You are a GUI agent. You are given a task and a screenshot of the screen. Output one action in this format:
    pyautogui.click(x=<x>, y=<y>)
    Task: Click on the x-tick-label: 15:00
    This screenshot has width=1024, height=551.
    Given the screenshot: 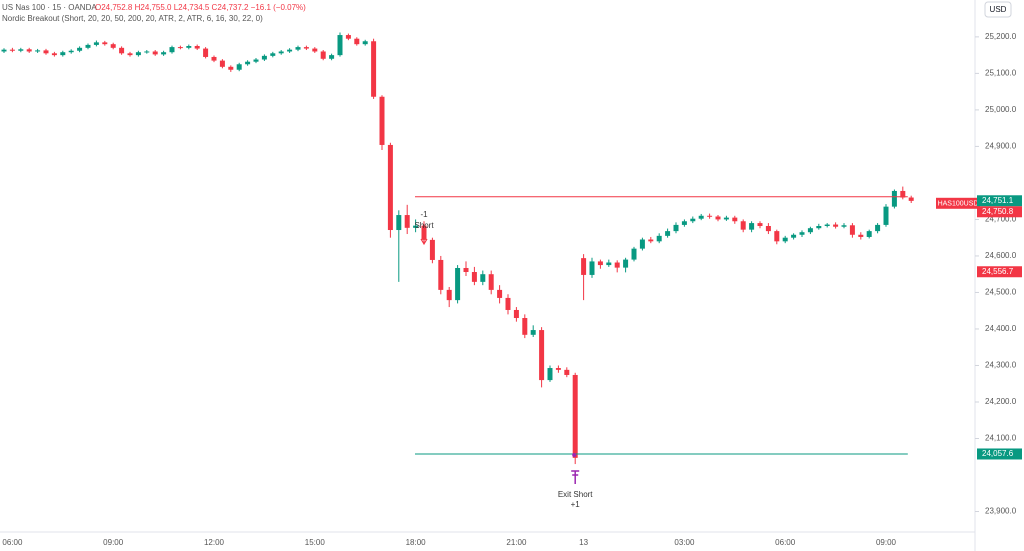 What is the action you would take?
    pyautogui.click(x=315, y=542)
    